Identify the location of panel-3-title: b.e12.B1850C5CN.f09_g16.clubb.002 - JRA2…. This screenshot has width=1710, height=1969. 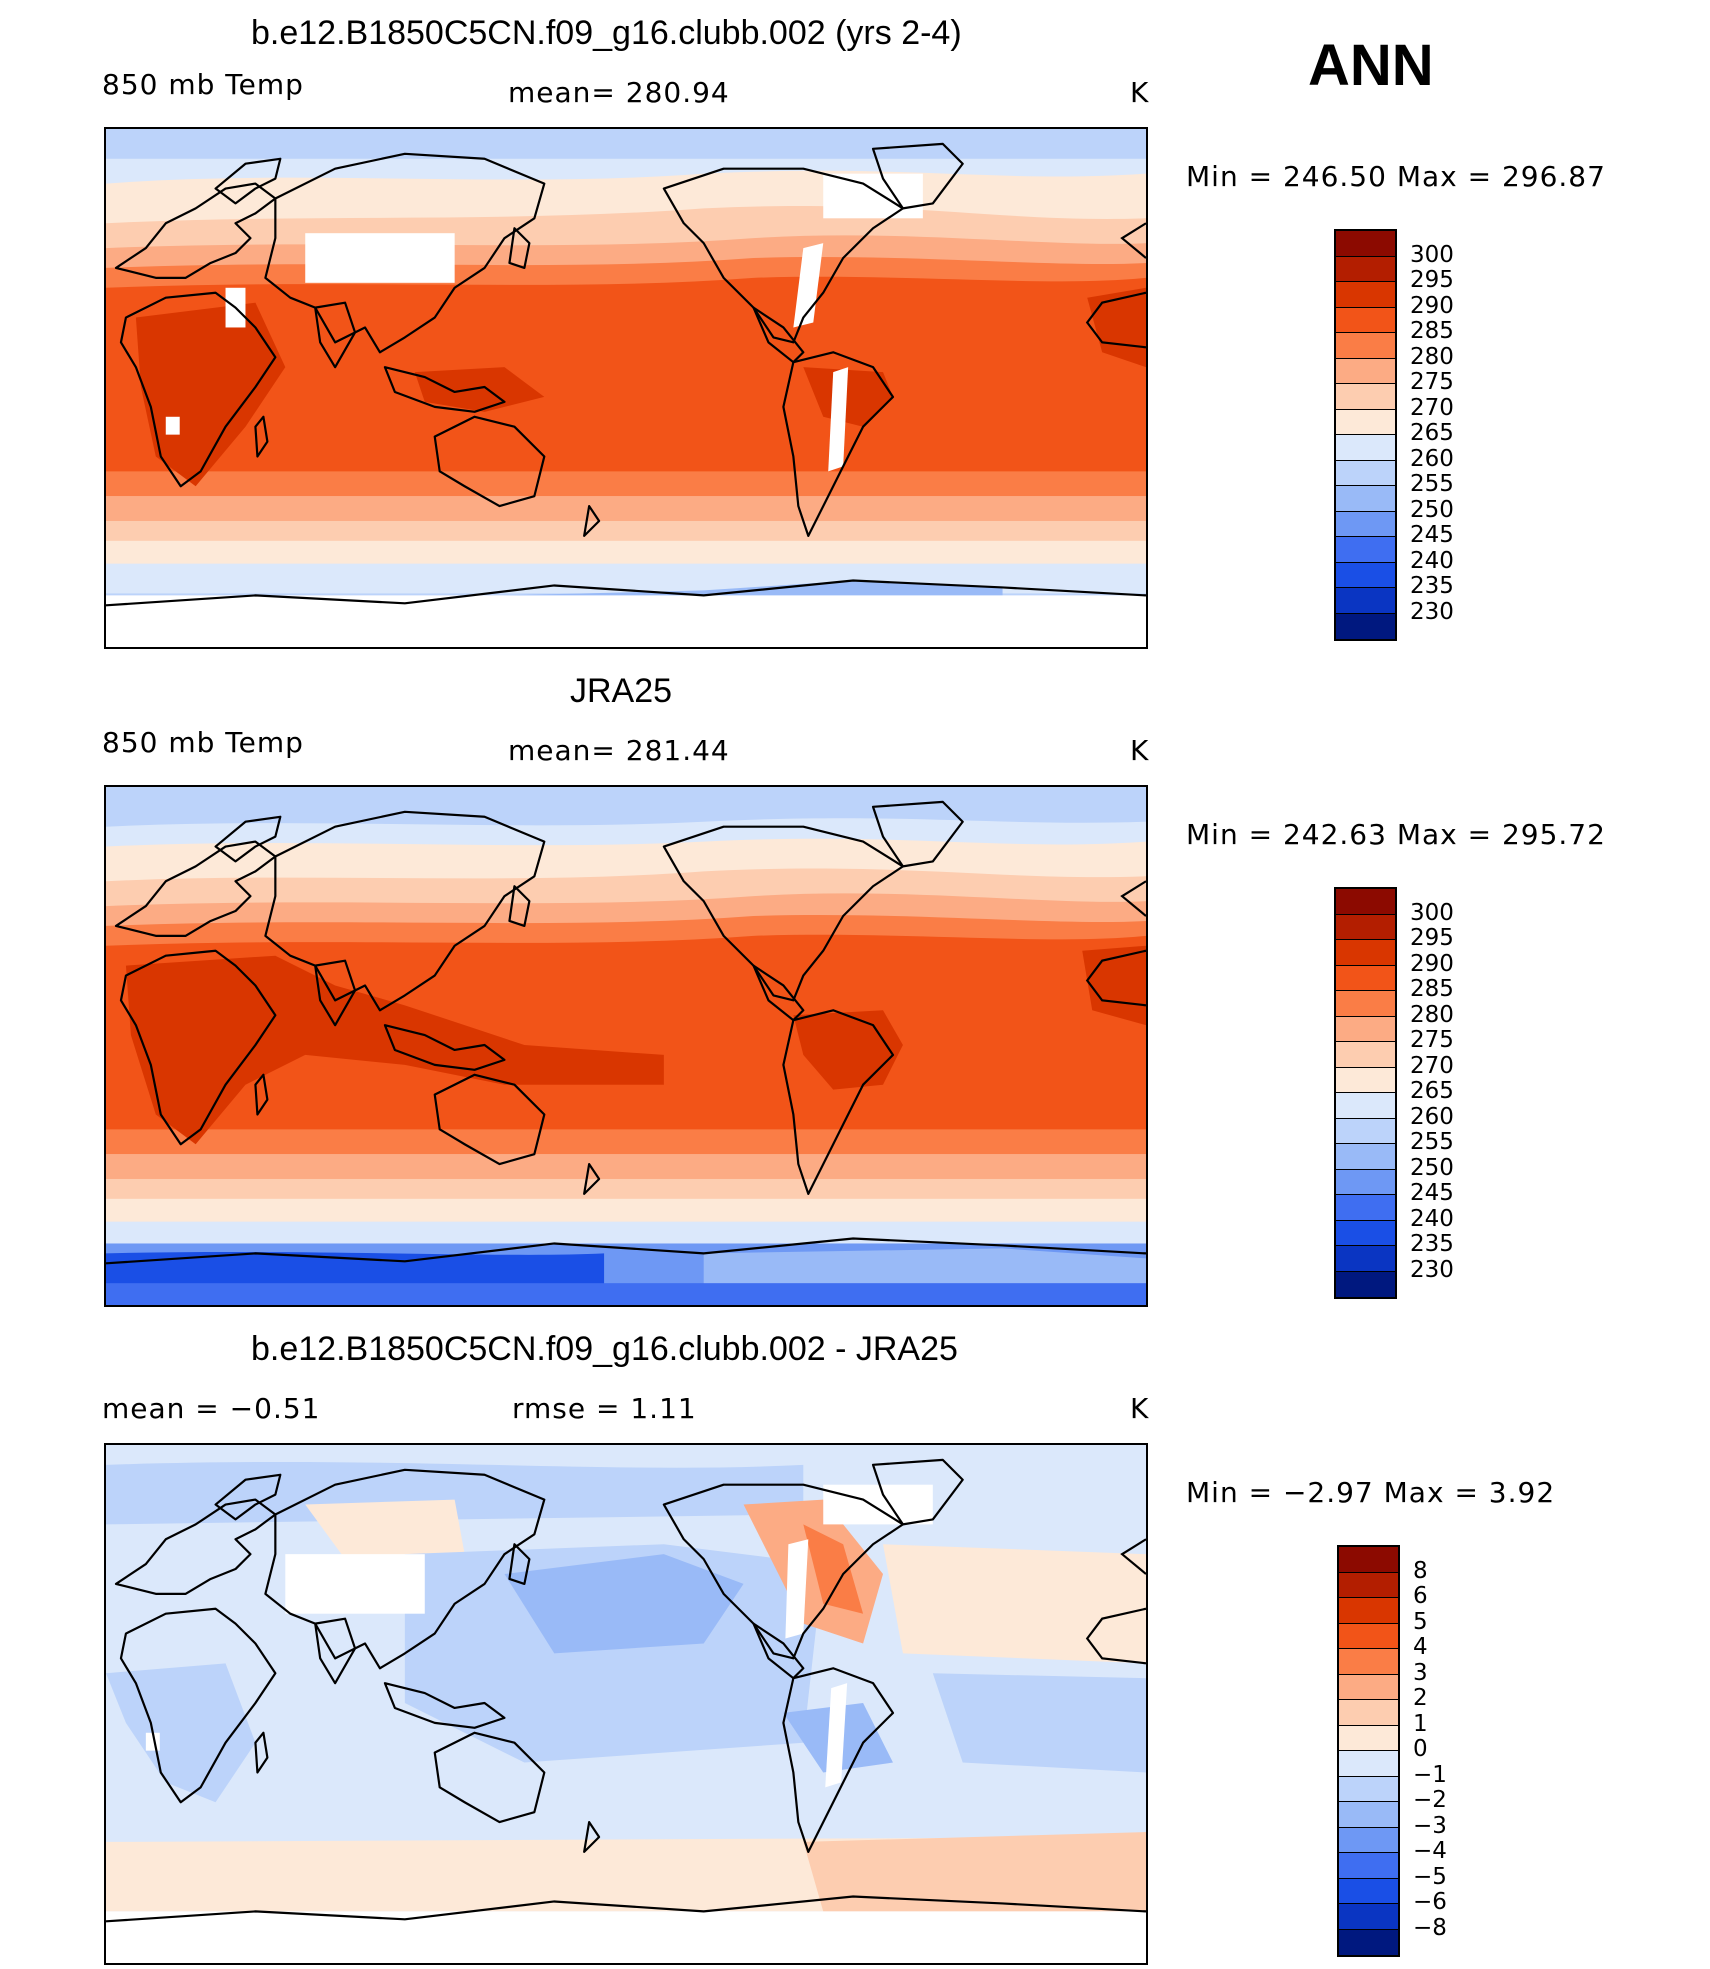
(604, 1349).